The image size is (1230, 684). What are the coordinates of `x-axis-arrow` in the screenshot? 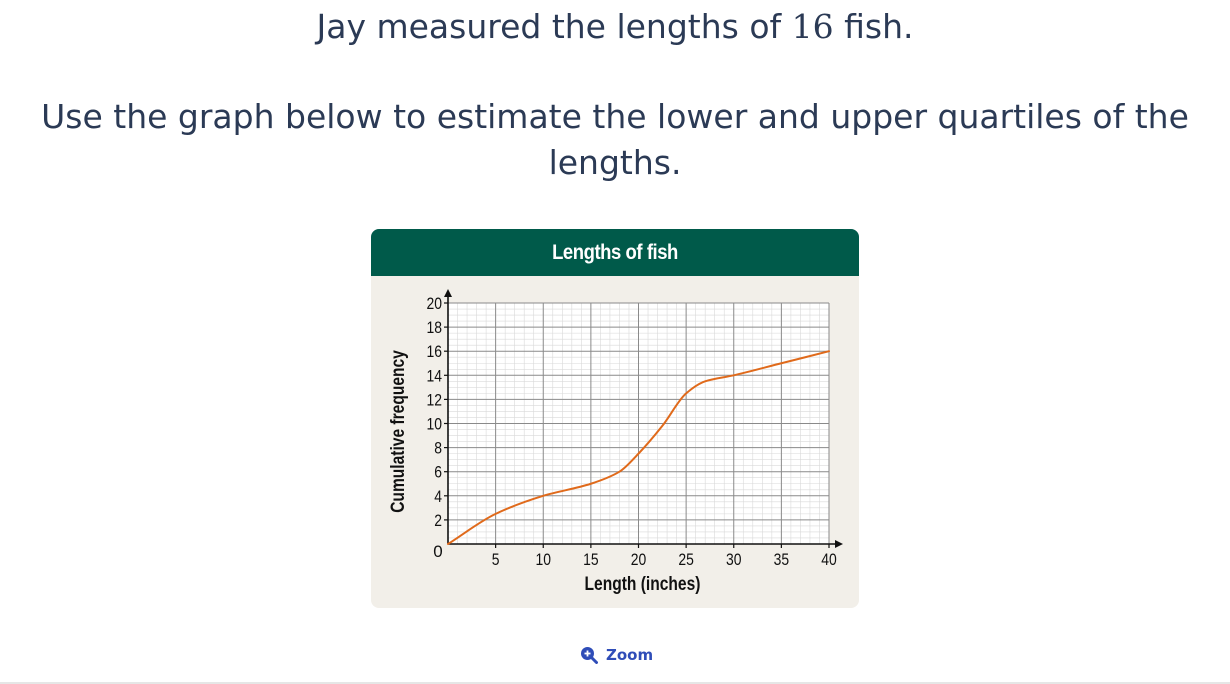 It's located at (839, 544).